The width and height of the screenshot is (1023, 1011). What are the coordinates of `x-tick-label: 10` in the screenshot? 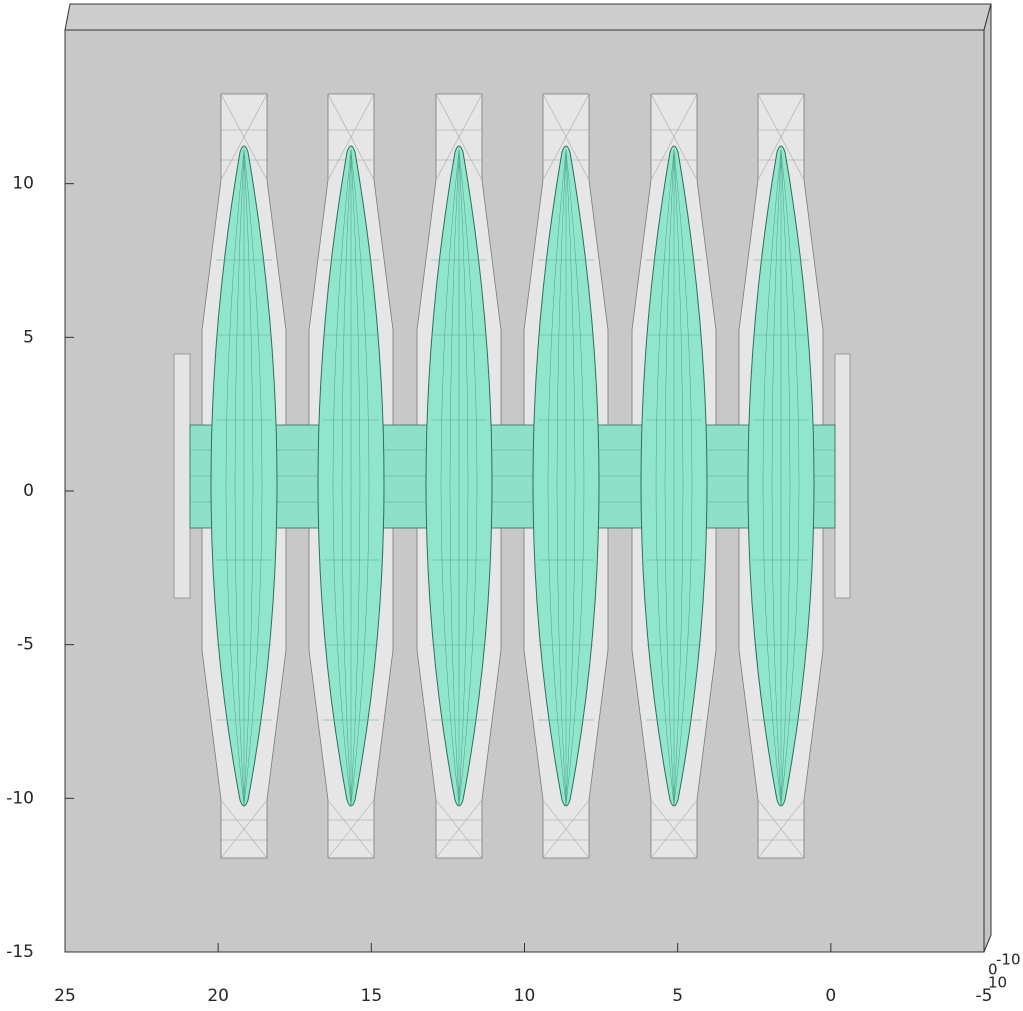 It's located at (525, 996).